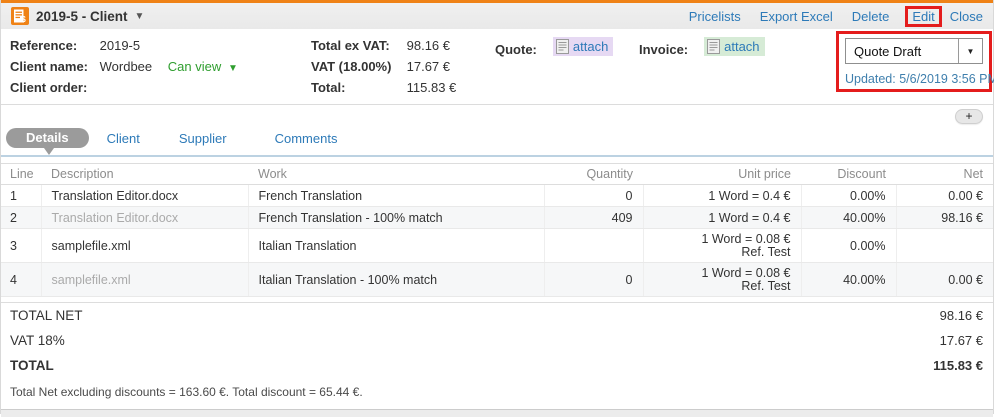 The width and height of the screenshot is (994, 417). Describe the element at coordinates (848, 174) in the screenshot. I see `column-discount: Discount` at that location.